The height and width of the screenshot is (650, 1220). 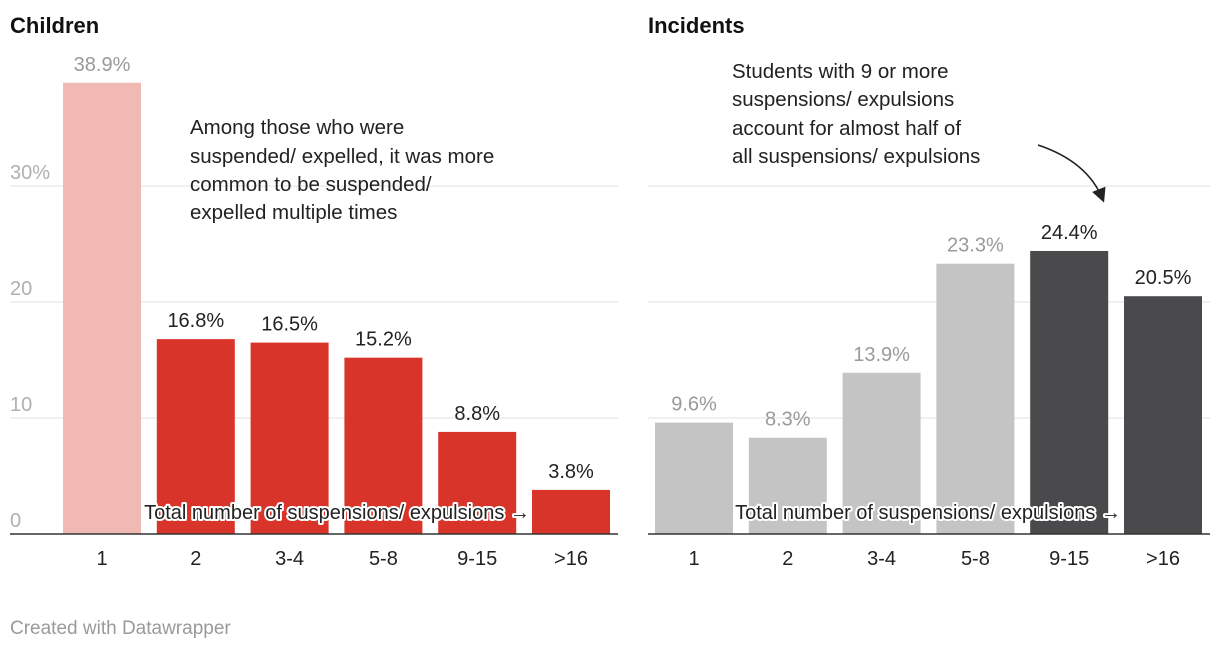 I want to click on incidents-category-label: >16, so click(x=1163, y=559).